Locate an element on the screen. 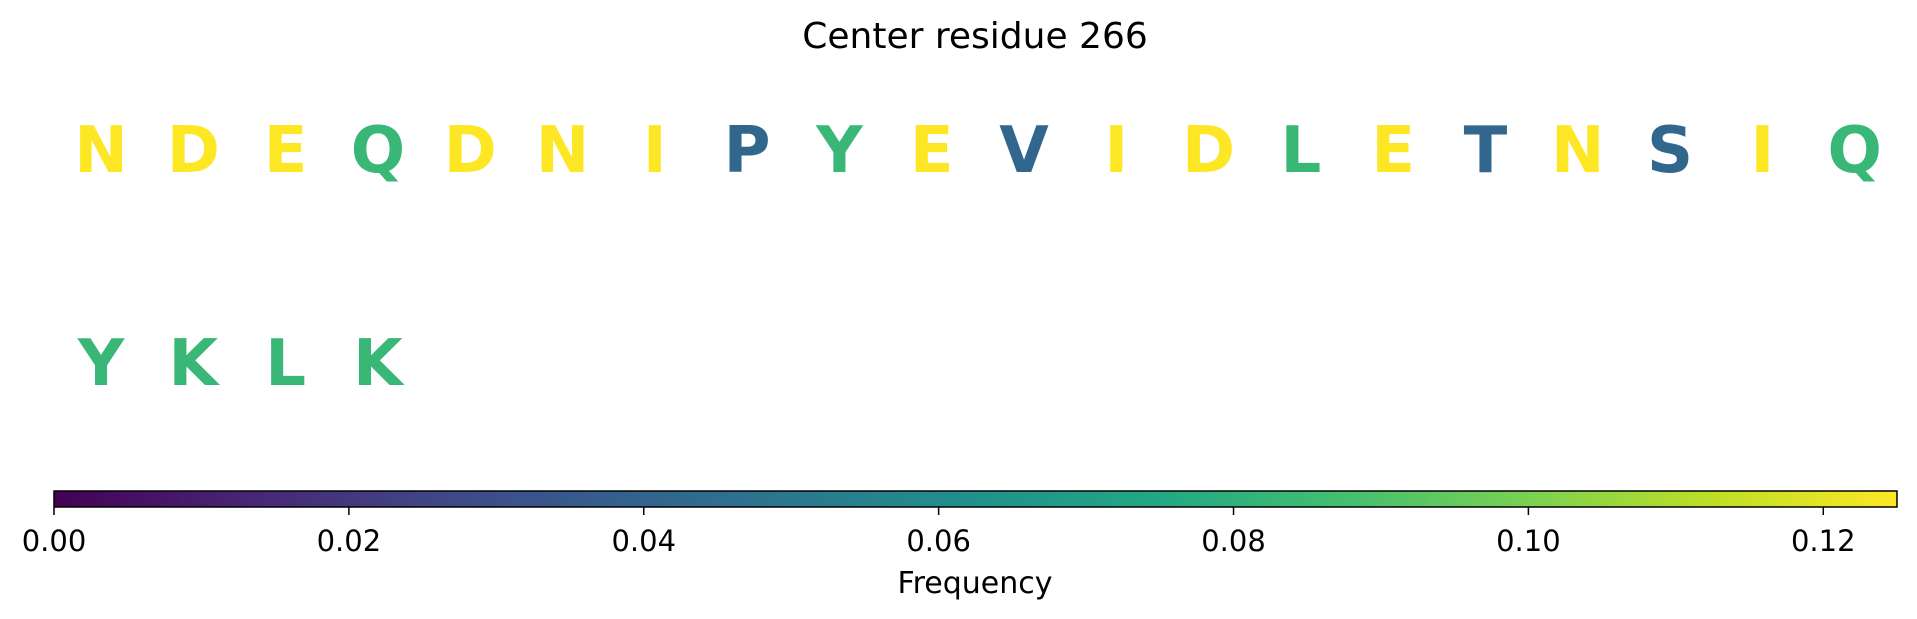 Image resolution: width=1917 pixels, height=619 pixels. colorbar-tick-label: 0.08 is located at coordinates (1233, 541).